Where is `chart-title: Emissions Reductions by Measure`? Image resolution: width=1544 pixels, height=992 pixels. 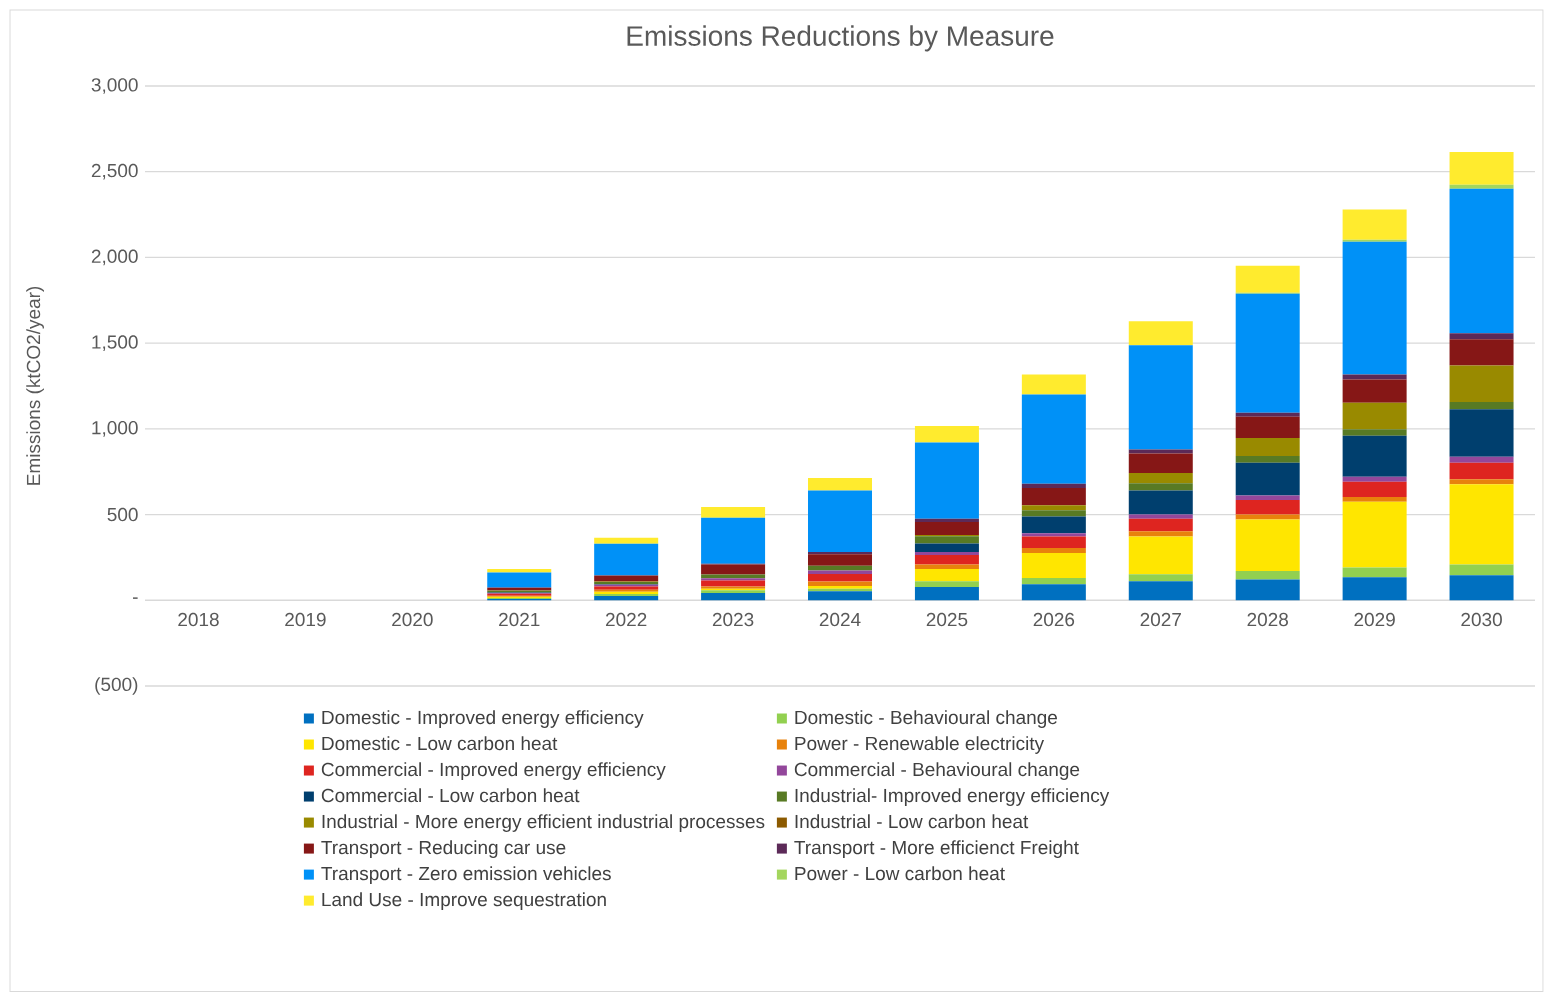 chart-title: Emissions Reductions by Measure is located at coordinates (840, 38).